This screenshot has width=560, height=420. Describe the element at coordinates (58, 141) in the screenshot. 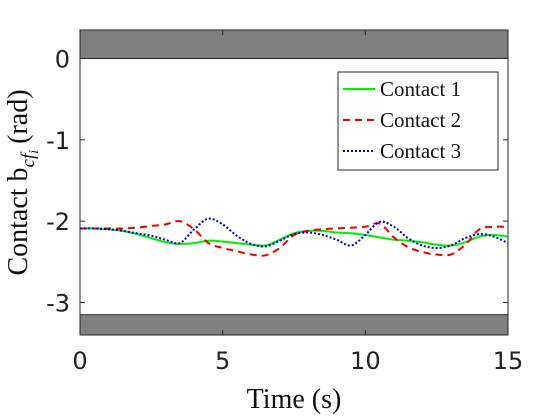

I see `y-tick-label: -1` at that location.